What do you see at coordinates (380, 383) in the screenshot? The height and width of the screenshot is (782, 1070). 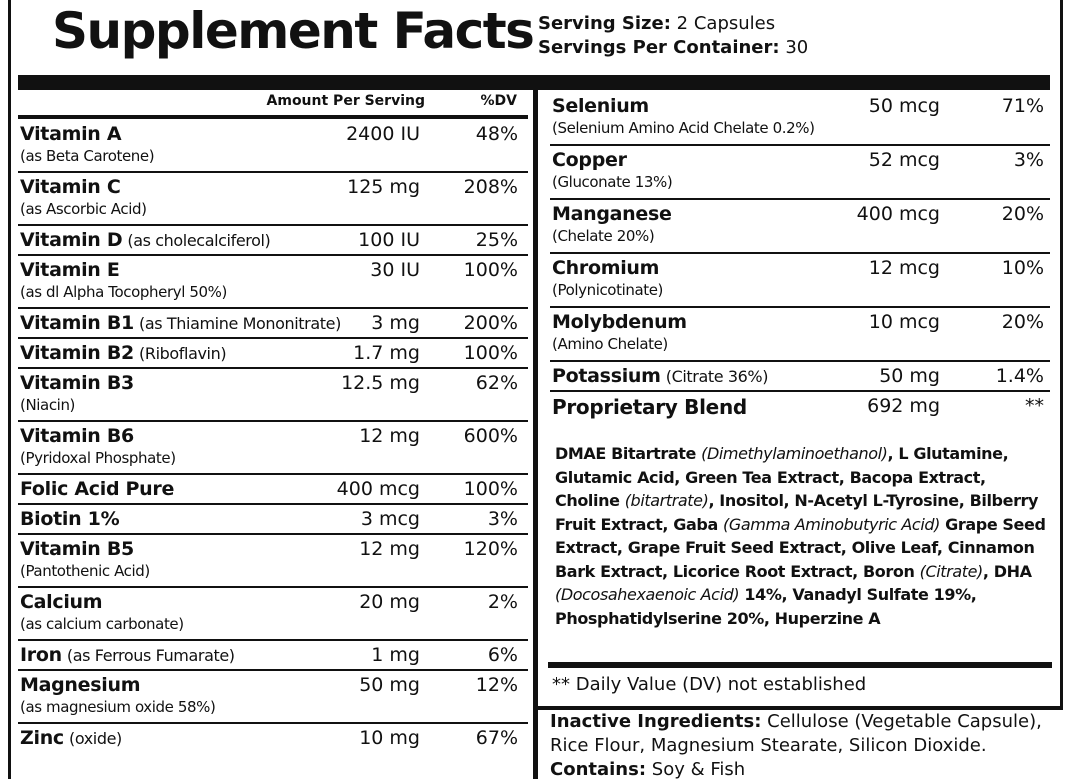 I see `amount: 12.5 mg` at bounding box center [380, 383].